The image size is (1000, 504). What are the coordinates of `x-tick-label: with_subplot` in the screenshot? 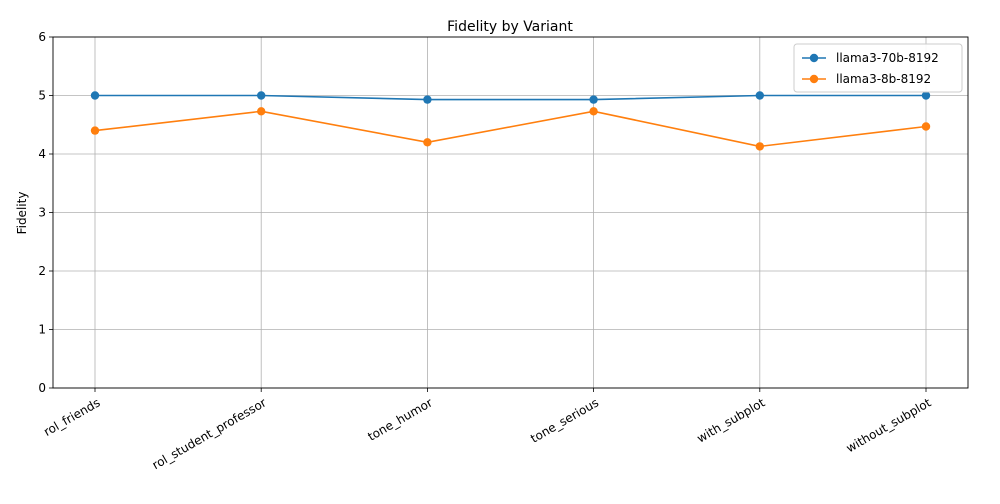 It's located at (731, 420).